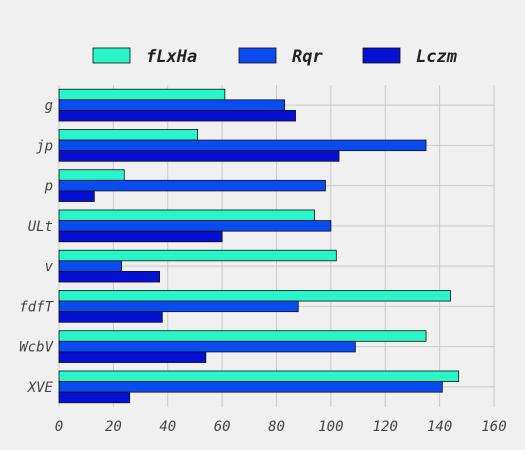 The image size is (525, 450). I want to click on bar-Rqr-g, so click(172, 105).